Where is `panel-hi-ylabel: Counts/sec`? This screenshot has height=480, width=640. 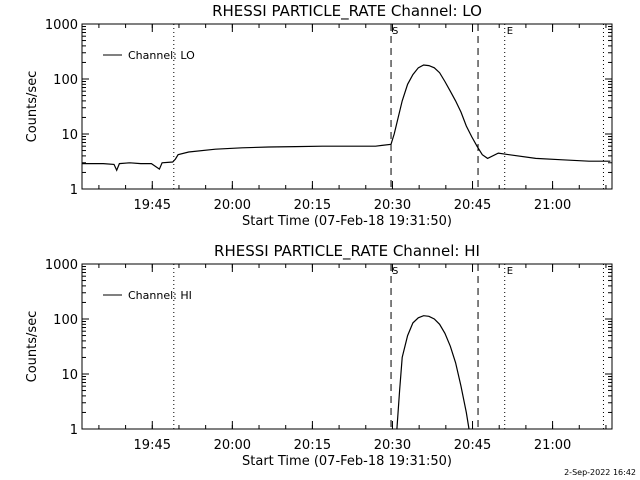
panel-hi-ylabel: Counts/sec is located at coordinates (32, 347).